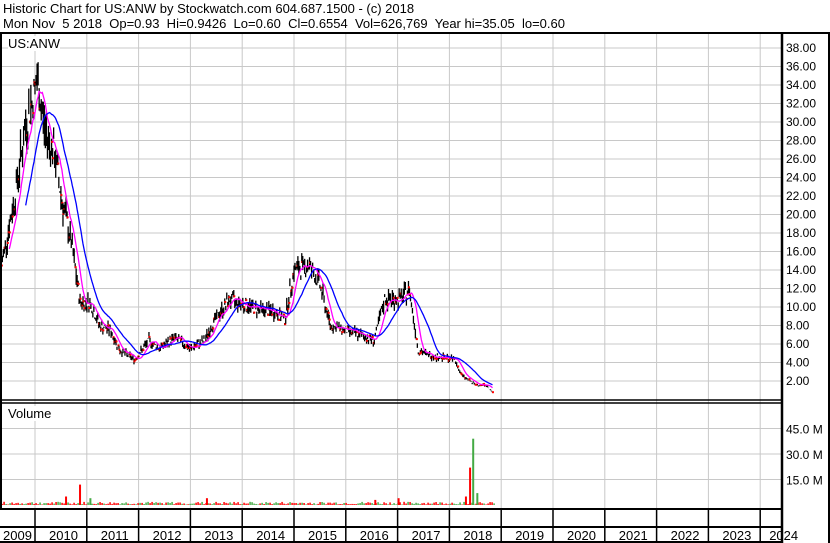 The image size is (830, 543). What do you see at coordinates (801, 215) in the screenshot?
I see `price-tick-label: 20.00` at bounding box center [801, 215].